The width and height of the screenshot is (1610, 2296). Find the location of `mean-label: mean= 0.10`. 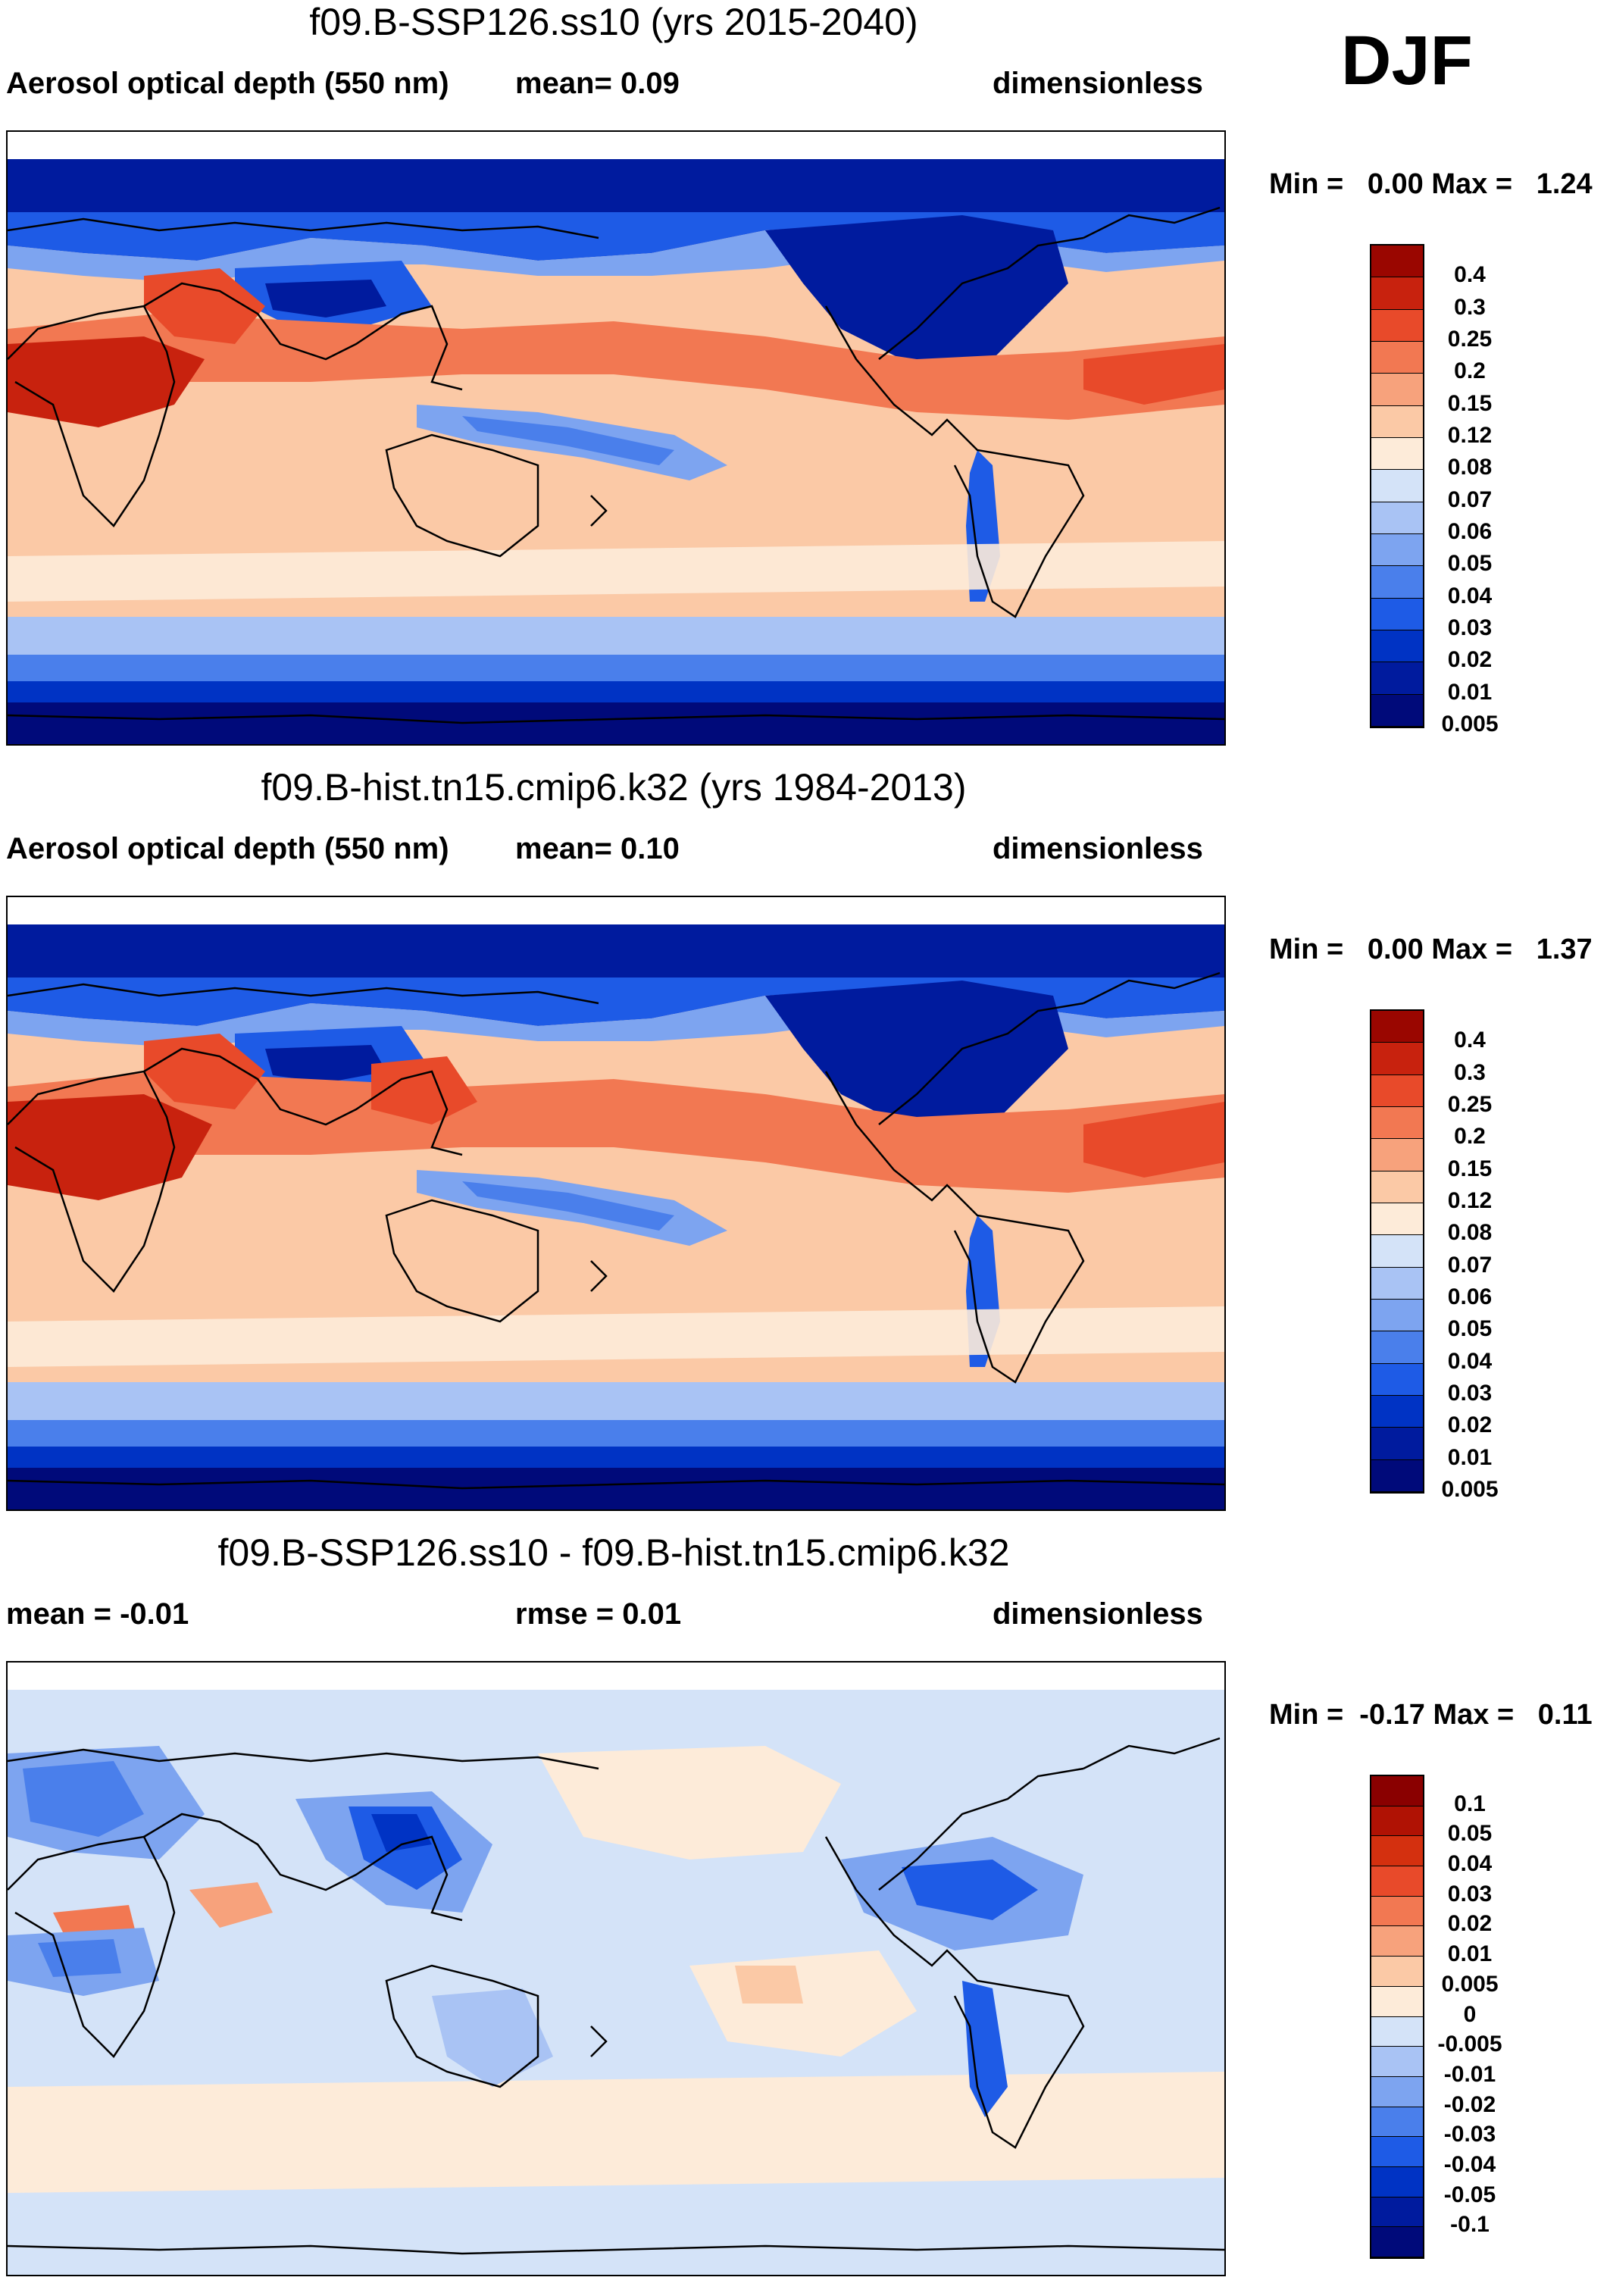

mean-label: mean= 0.10 is located at coordinates (597, 849).